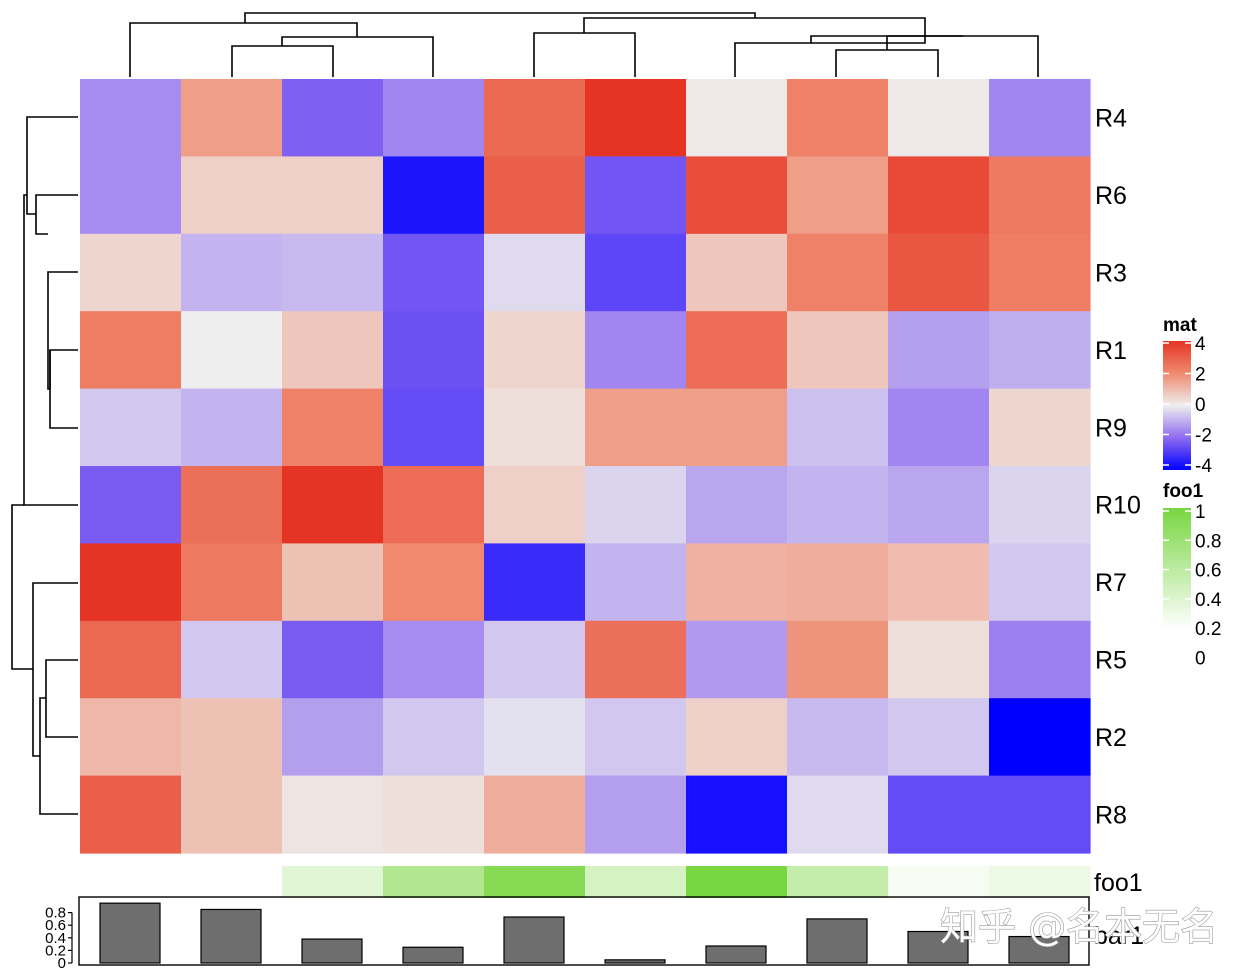 Image resolution: width=1240 pixels, height=976 pixels. What do you see at coordinates (636, 737) in the screenshot?
I see `heatmap-cell-R2-c6` at bounding box center [636, 737].